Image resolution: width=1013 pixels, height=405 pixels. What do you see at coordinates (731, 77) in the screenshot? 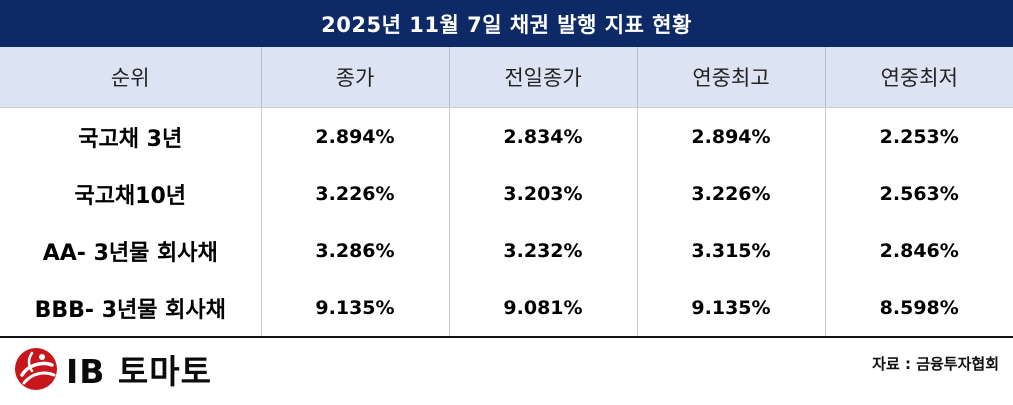
I see `header-year-high: 연중최고` at bounding box center [731, 77].